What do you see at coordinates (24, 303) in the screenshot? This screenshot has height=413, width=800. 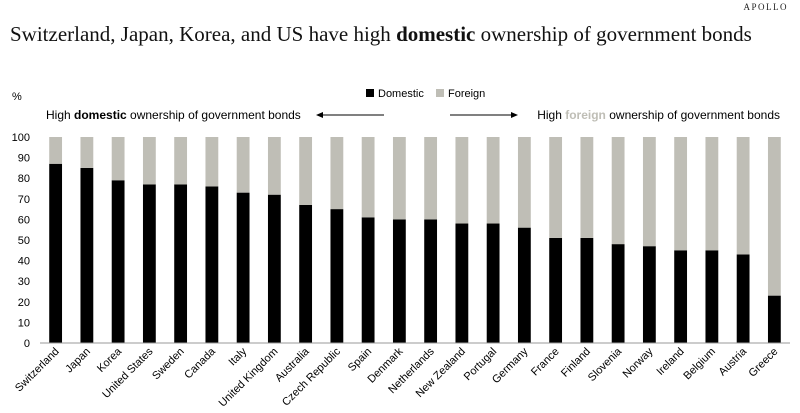 I see `y-tick-label: 20` at bounding box center [24, 303].